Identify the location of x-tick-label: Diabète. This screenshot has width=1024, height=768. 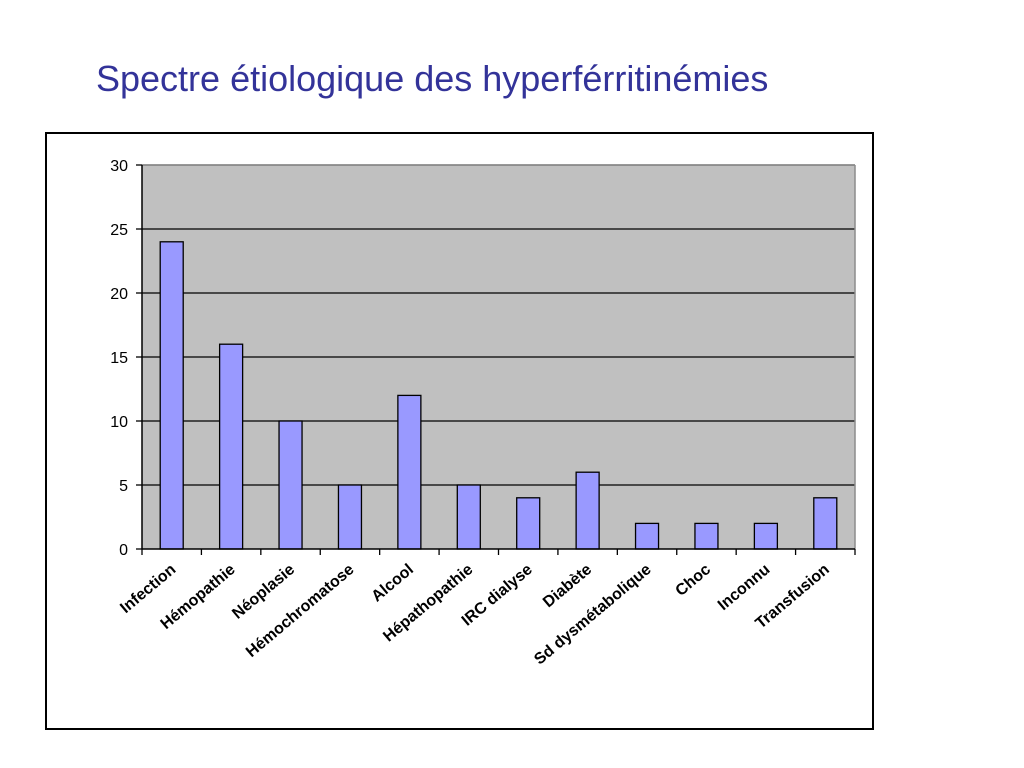
(567, 586).